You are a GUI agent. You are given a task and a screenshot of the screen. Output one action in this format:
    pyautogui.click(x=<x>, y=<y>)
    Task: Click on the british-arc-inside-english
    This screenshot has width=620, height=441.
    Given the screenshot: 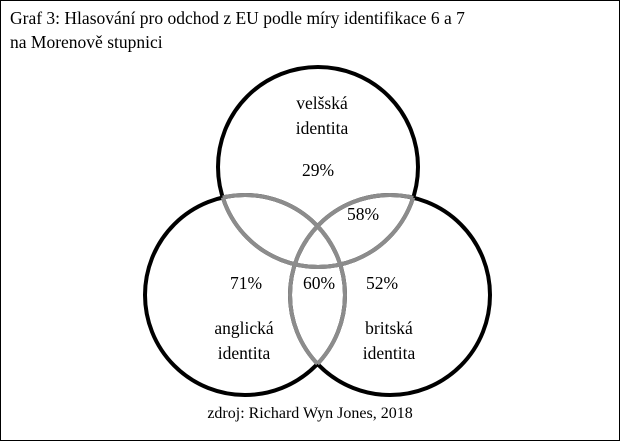 What is the action you would take?
    pyautogui.click(x=316, y=295)
    